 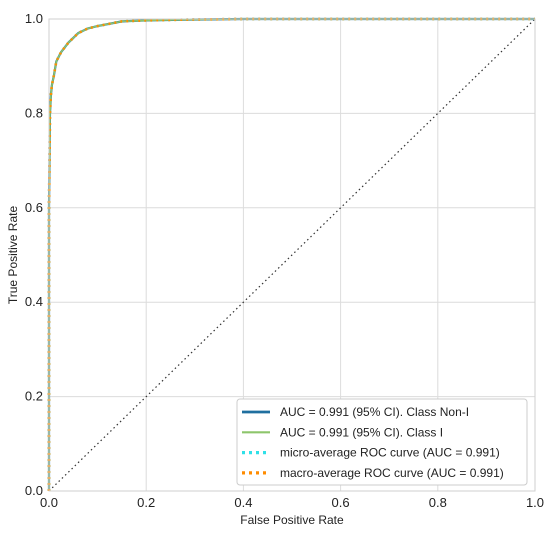 I want to click on y-tick-label: 0.4, so click(x=34, y=301).